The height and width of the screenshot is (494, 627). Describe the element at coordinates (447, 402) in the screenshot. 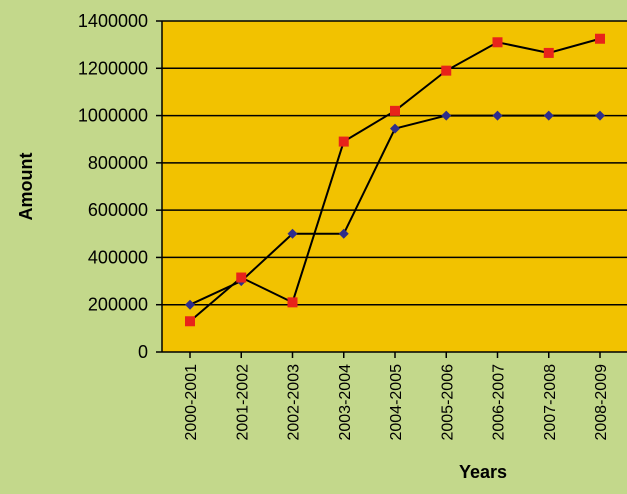

I see `x-tick-label: 2005-2006` at that location.